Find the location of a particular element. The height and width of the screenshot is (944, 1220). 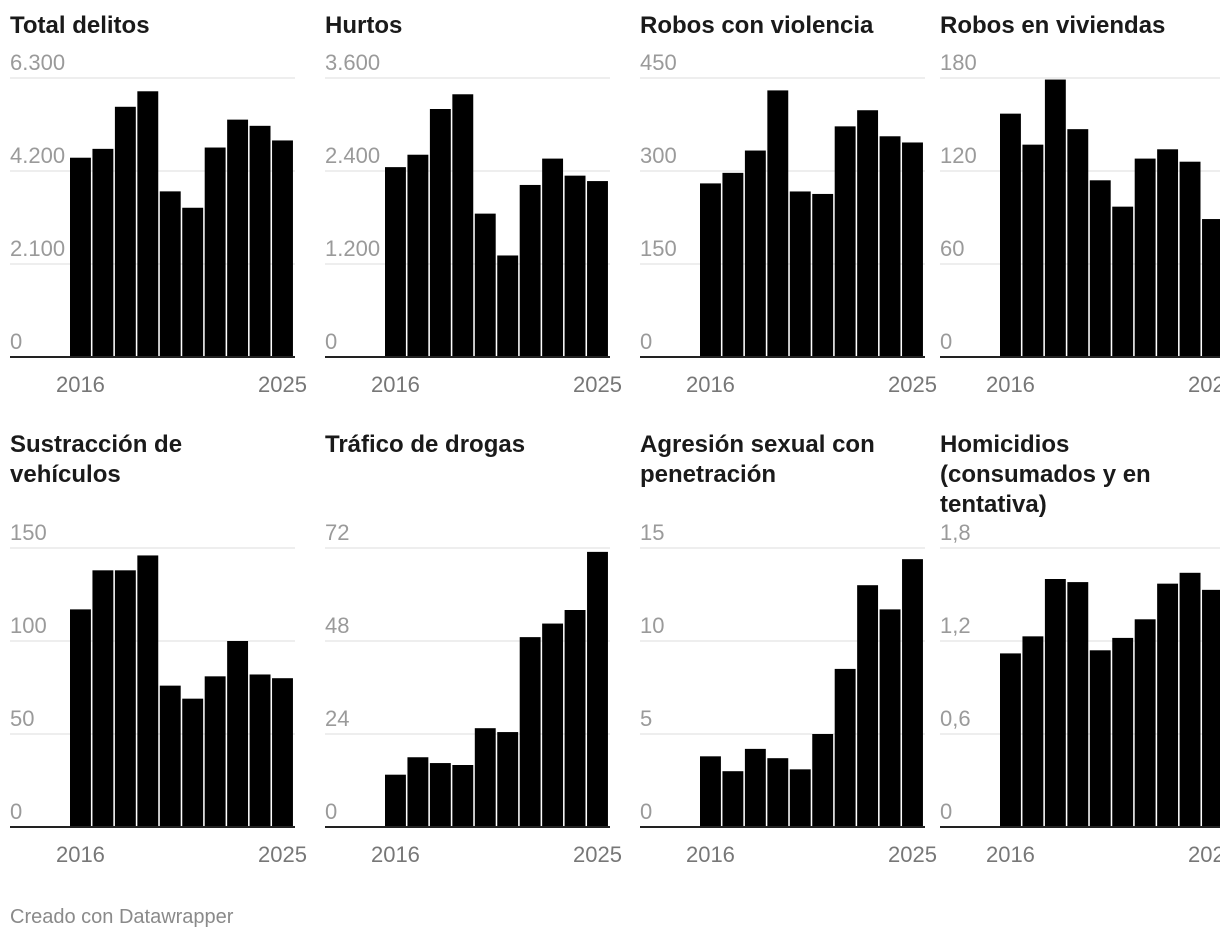

y-tick-label: 6.300 is located at coordinates (37, 62).